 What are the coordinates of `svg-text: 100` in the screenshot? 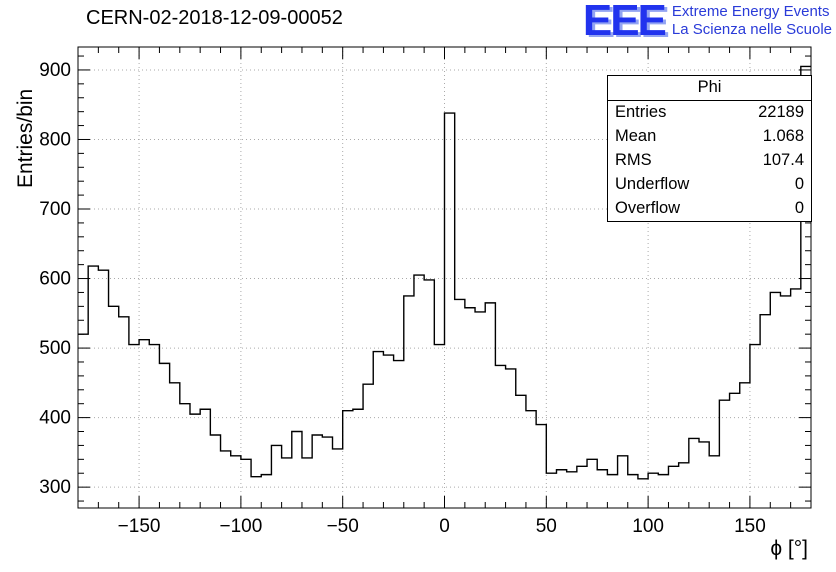 It's located at (648, 526).